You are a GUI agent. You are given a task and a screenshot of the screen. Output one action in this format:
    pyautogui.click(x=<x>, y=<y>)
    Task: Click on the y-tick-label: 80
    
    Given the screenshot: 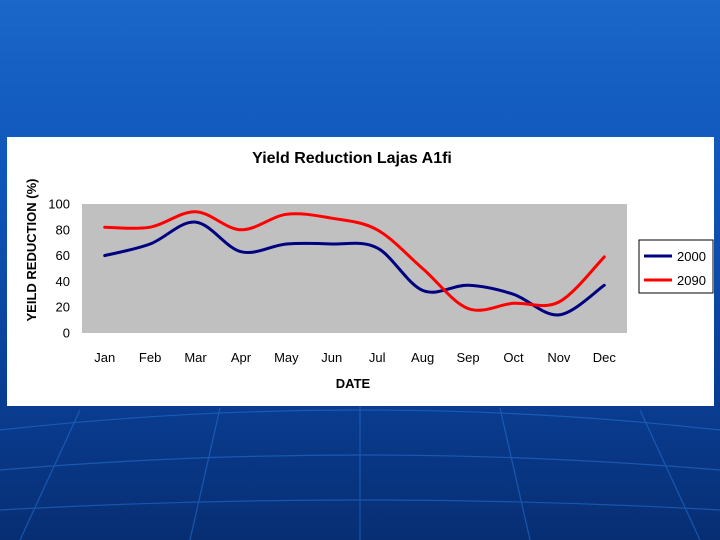 What is the action you would take?
    pyautogui.click(x=63, y=229)
    